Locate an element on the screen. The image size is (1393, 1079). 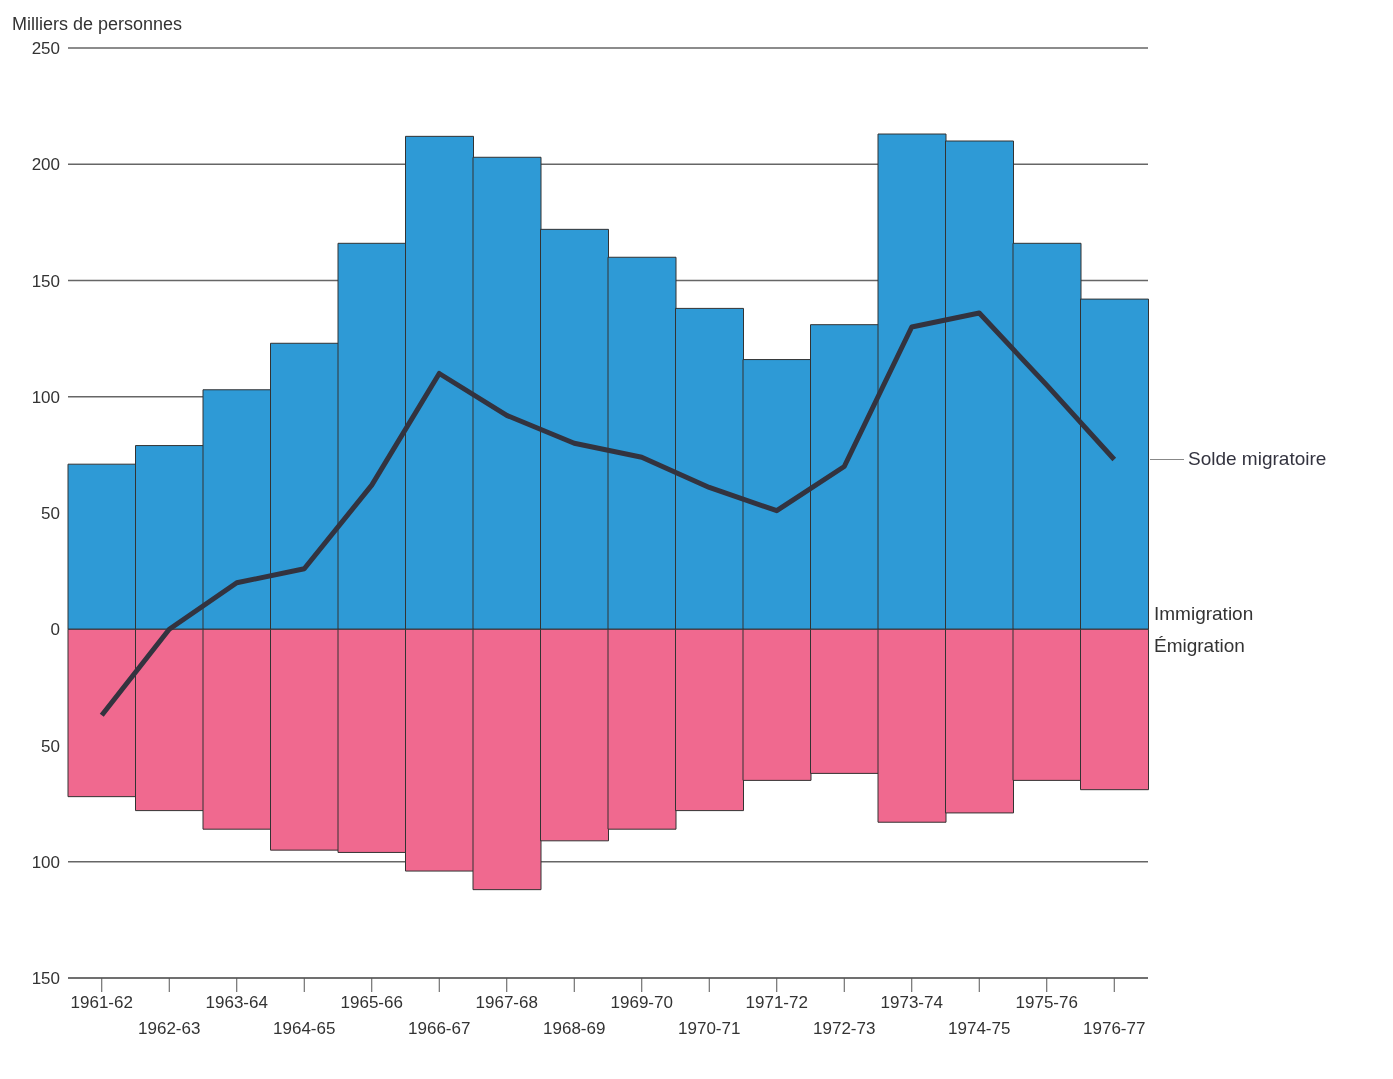
x-tick-label: 1964-65 is located at coordinates (304, 1028).